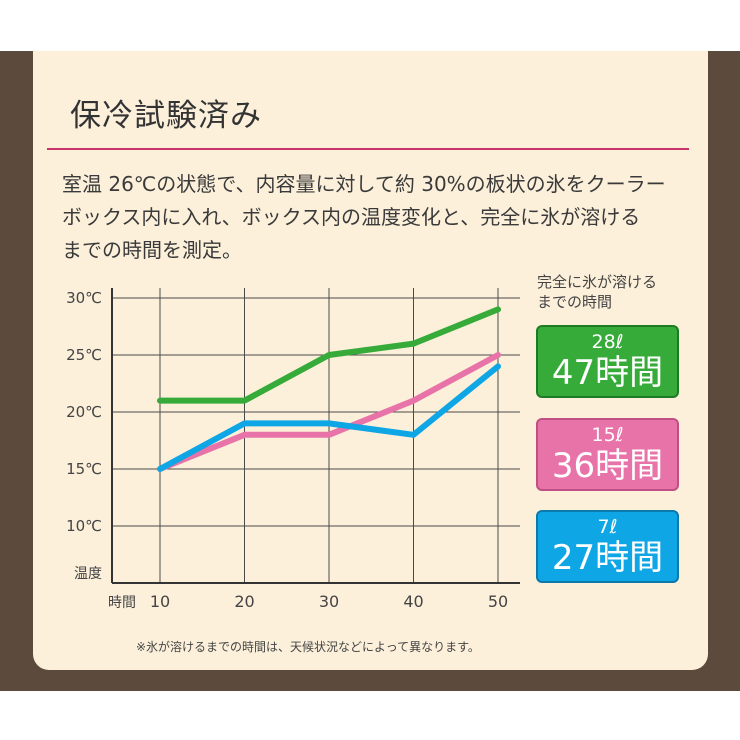 The image size is (740, 740). I want to click on x-tick-label: 50, so click(498, 601).